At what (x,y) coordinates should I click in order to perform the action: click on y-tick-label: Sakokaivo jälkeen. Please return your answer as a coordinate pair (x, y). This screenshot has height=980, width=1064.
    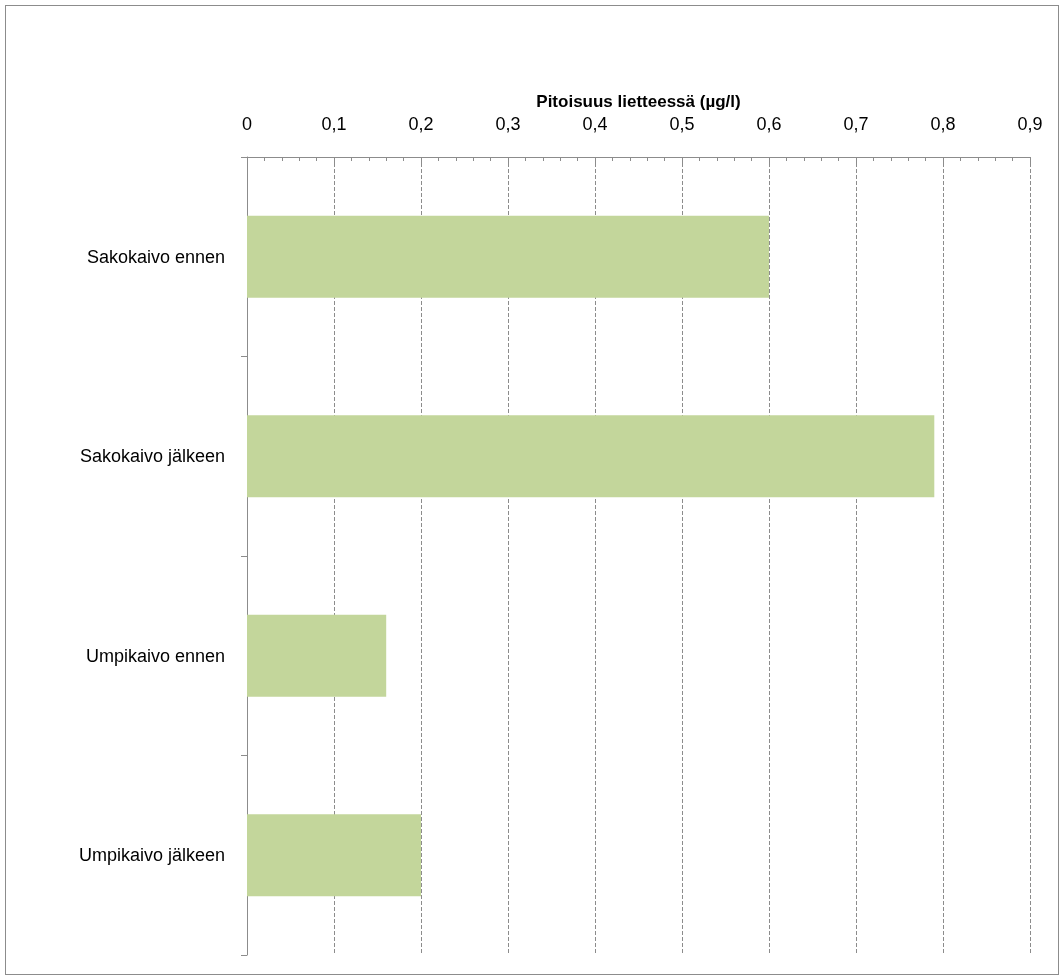
    Looking at the image, I should click on (152, 456).